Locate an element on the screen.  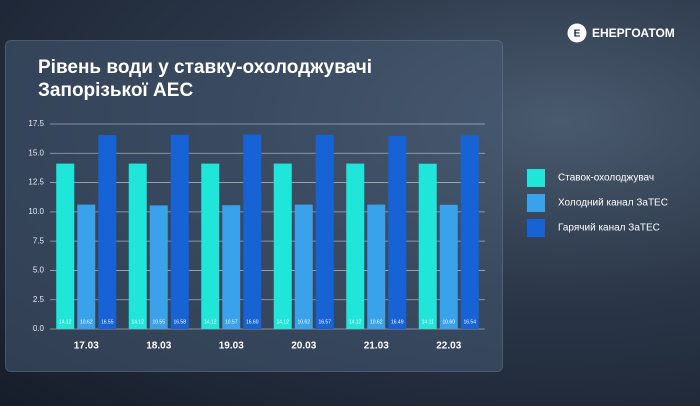
value-label: 10.60 is located at coordinates (448, 322).